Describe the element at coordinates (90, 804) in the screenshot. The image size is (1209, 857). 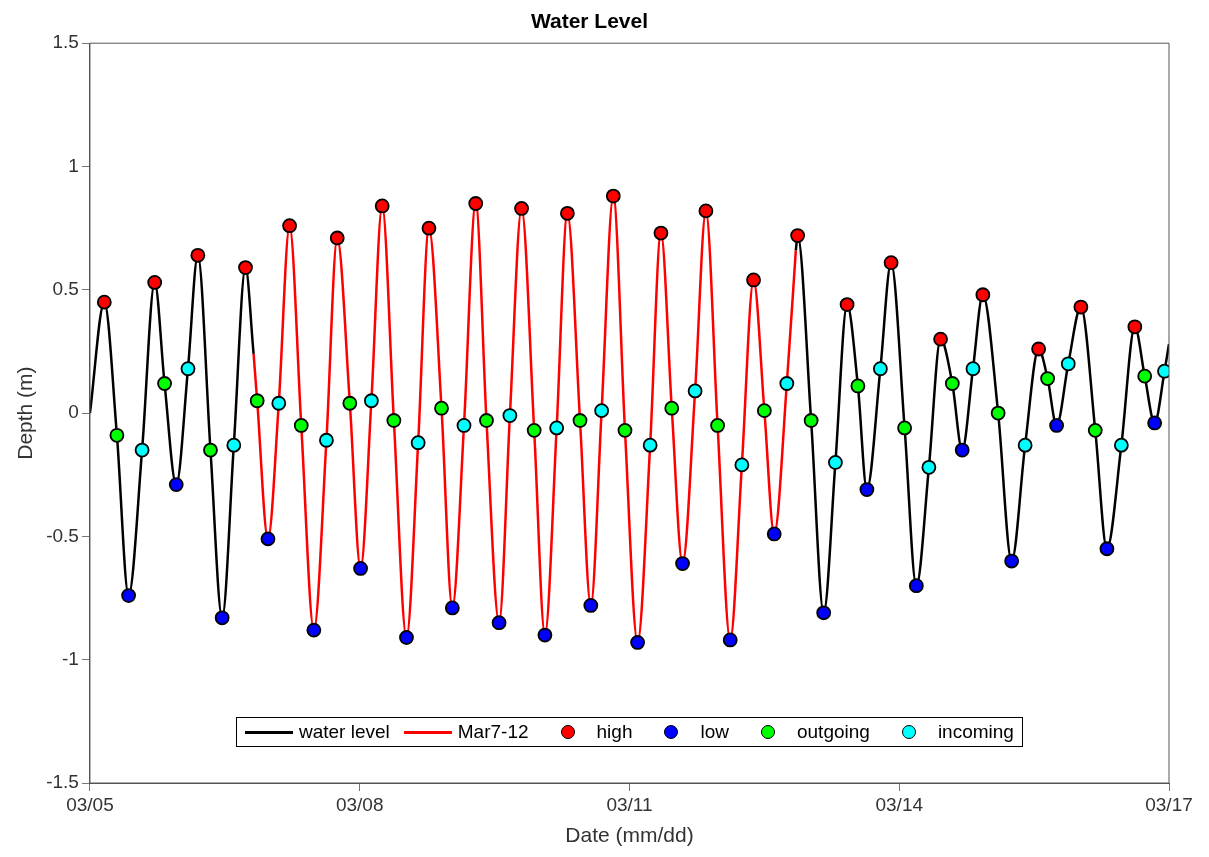
I see `x-tick-label: 03/05` at that location.